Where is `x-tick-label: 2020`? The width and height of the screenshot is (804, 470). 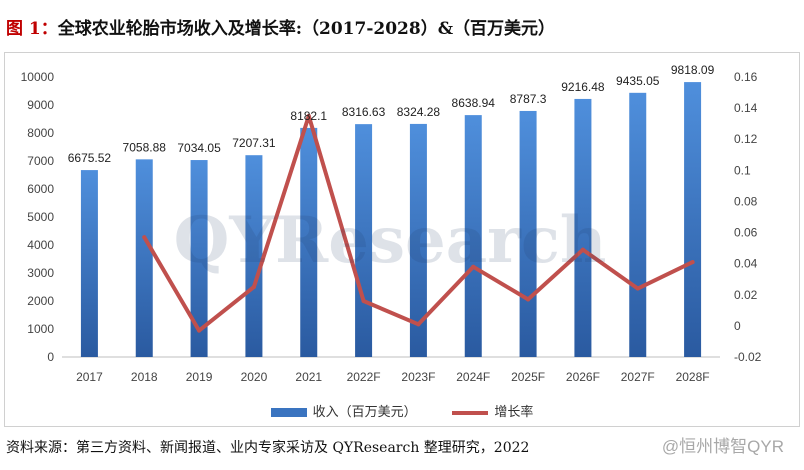 x-tick-label: 2020 is located at coordinates (254, 377).